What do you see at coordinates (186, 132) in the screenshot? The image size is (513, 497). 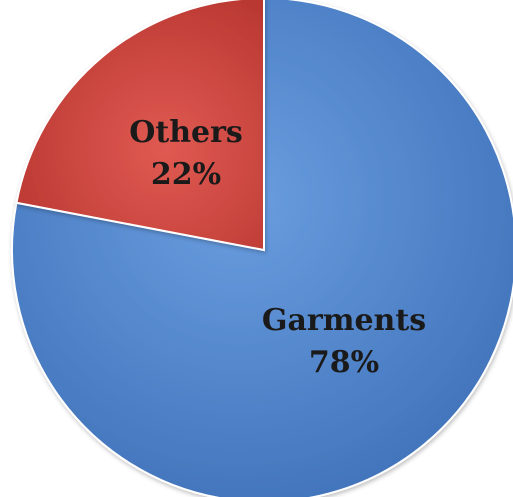 I see `slice-label-others: Others` at bounding box center [186, 132].